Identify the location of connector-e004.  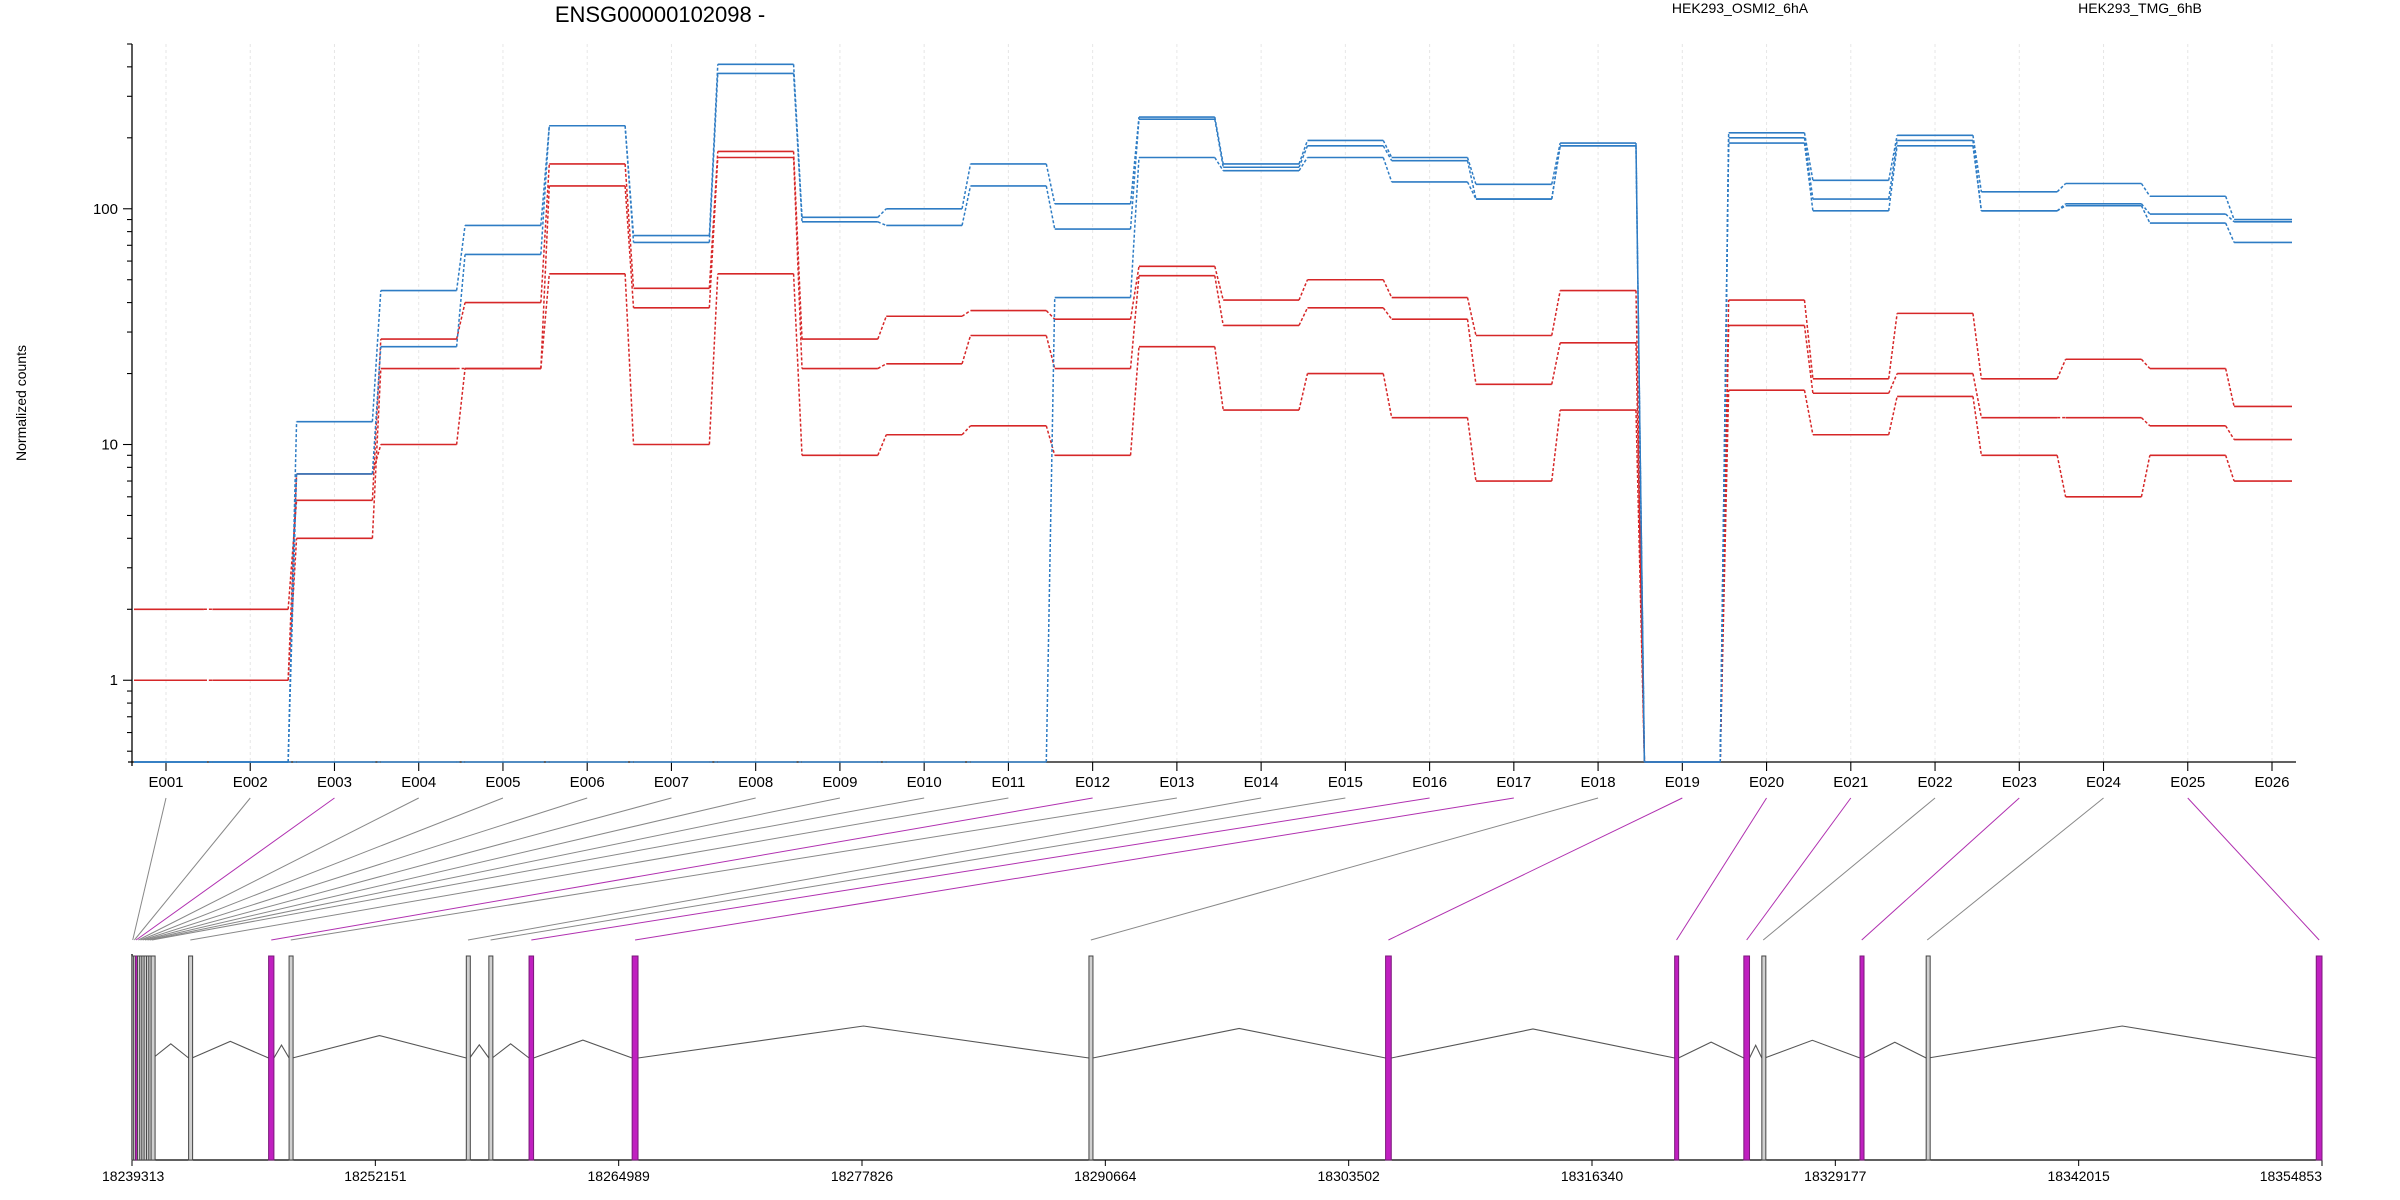
(278, 869).